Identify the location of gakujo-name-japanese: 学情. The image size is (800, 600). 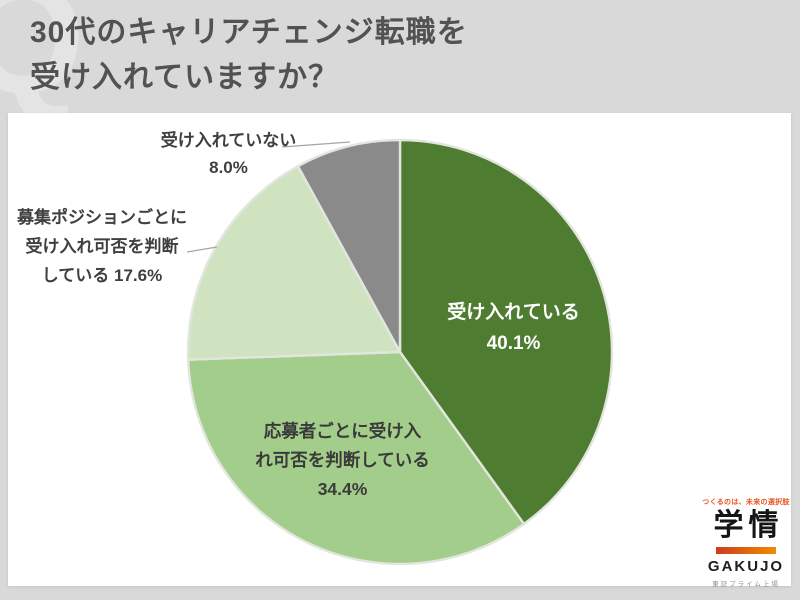
(748, 525).